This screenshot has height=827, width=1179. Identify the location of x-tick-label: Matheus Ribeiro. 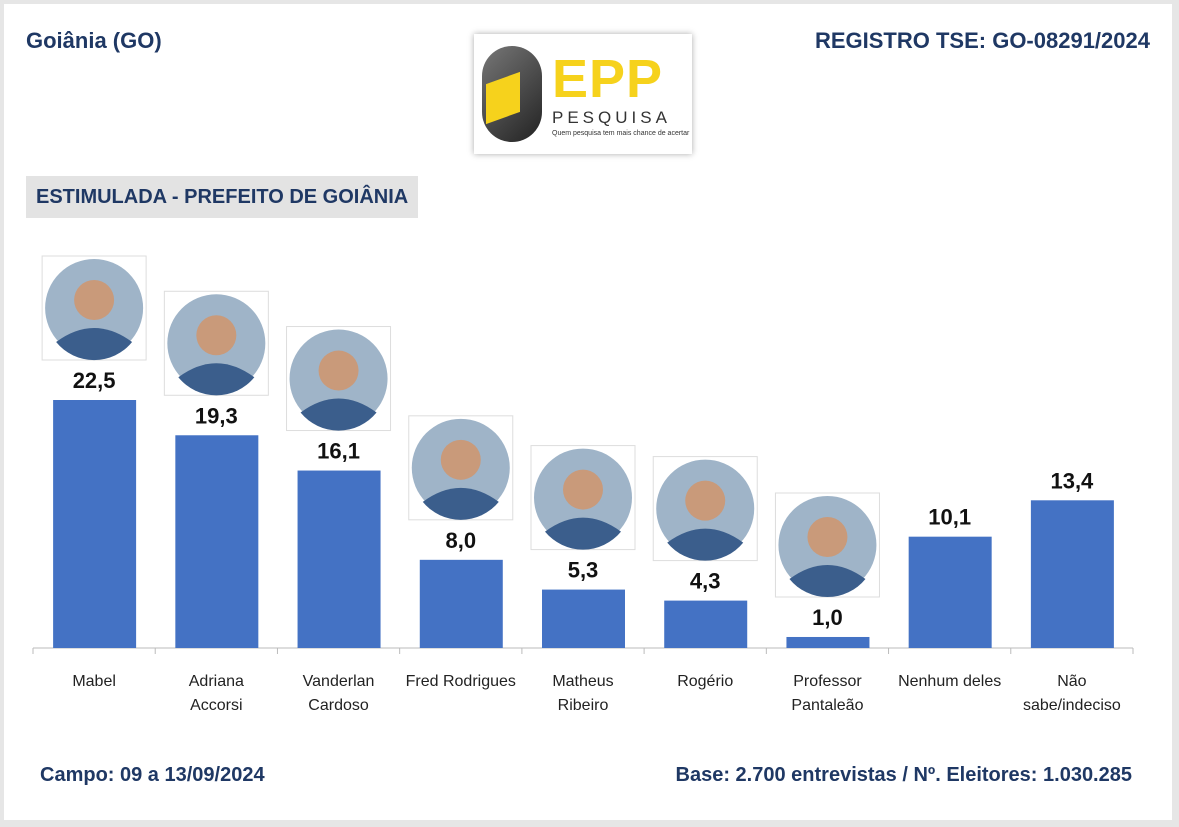
(583, 694).